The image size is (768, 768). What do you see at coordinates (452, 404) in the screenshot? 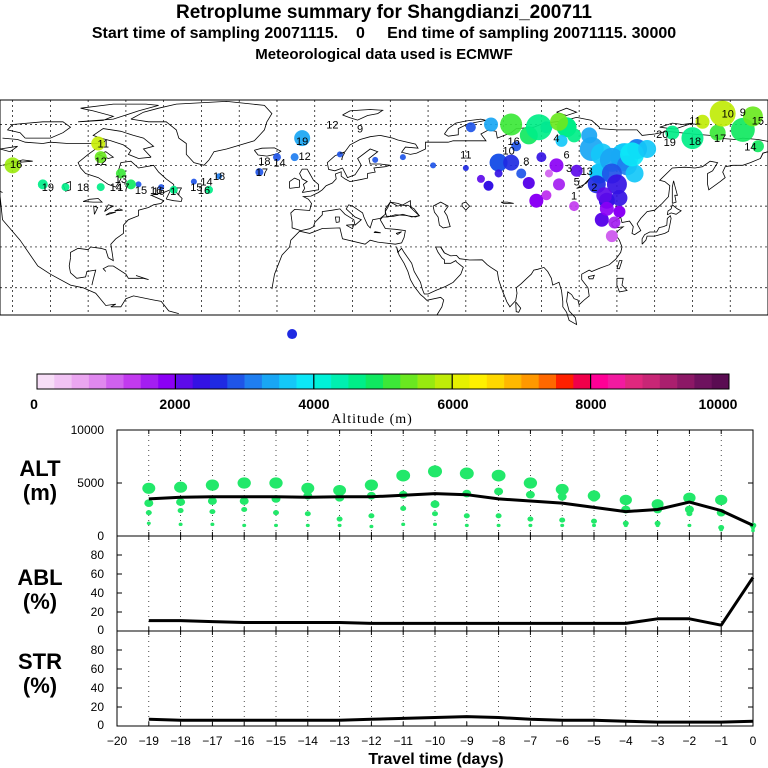
I see `colorbar-tick: 6000` at bounding box center [452, 404].